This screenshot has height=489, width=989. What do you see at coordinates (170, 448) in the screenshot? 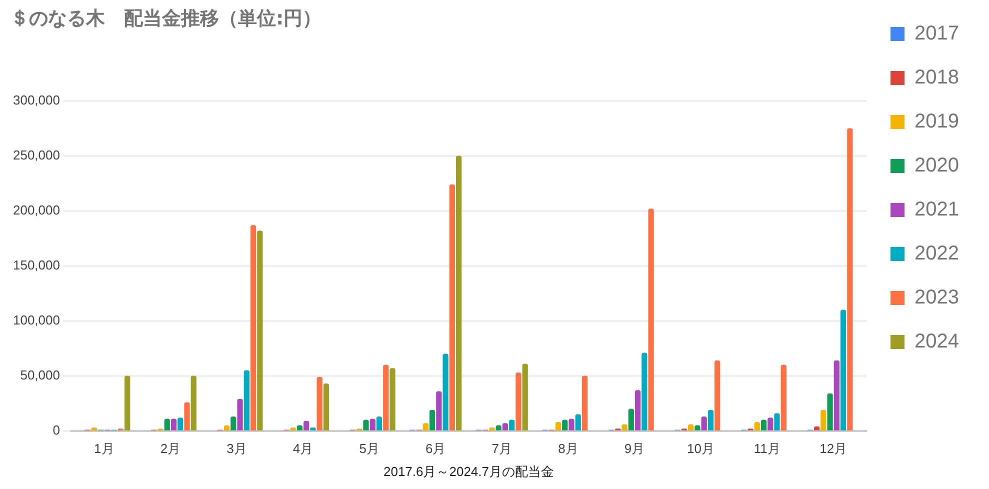
I see `x-tick-label: 2月` at bounding box center [170, 448].